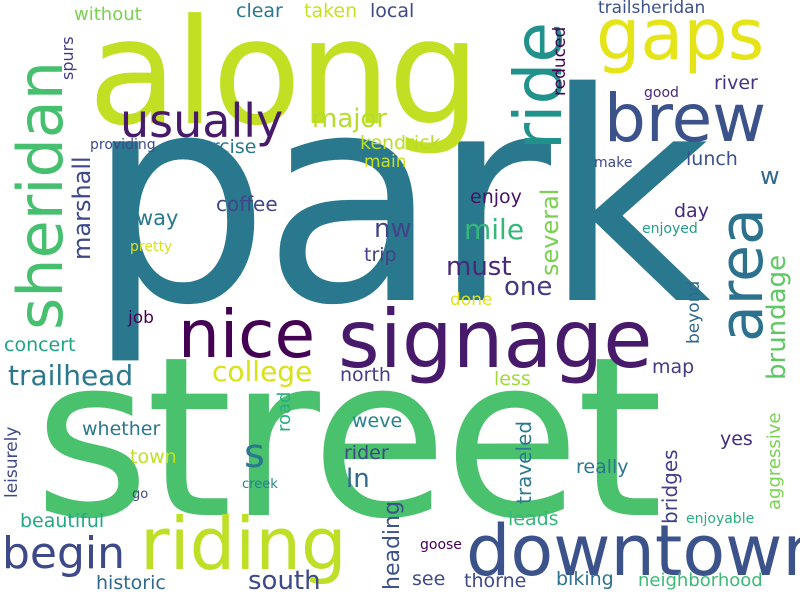 Image resolution: width=800 pixels, height=600 pixels. Describe the element at coordinates (247, 334) in the screenshot. I see `word-nice: nice` at that location.